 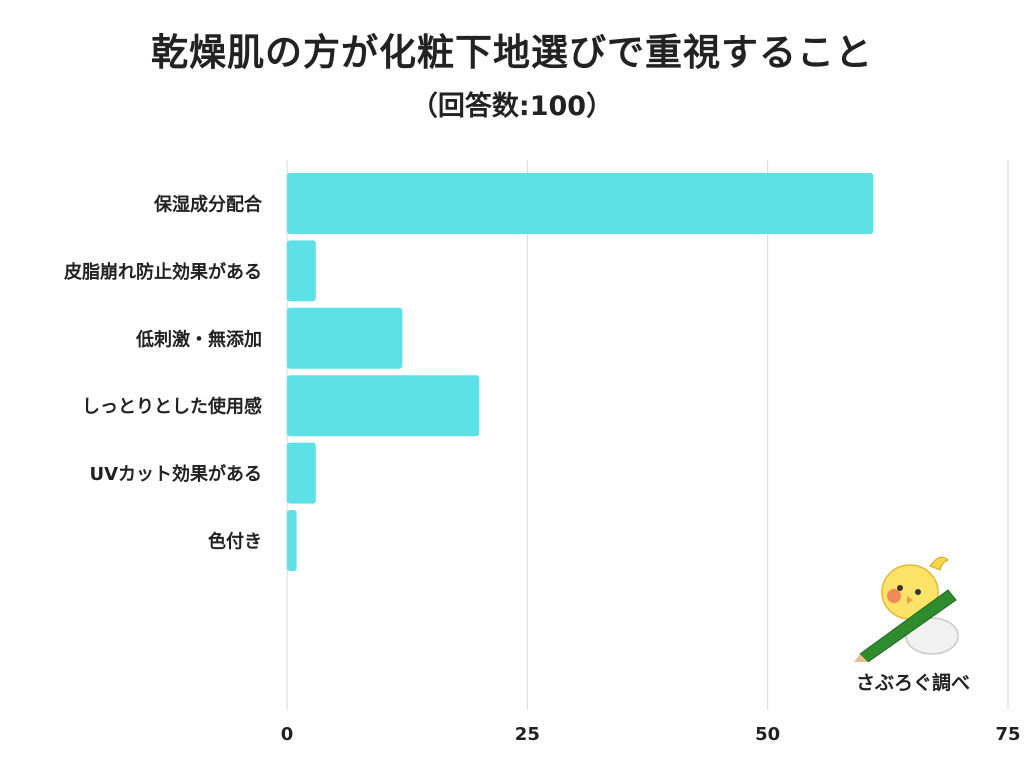 I want to click on category-label: 色付き, so click(x=235, y=542).